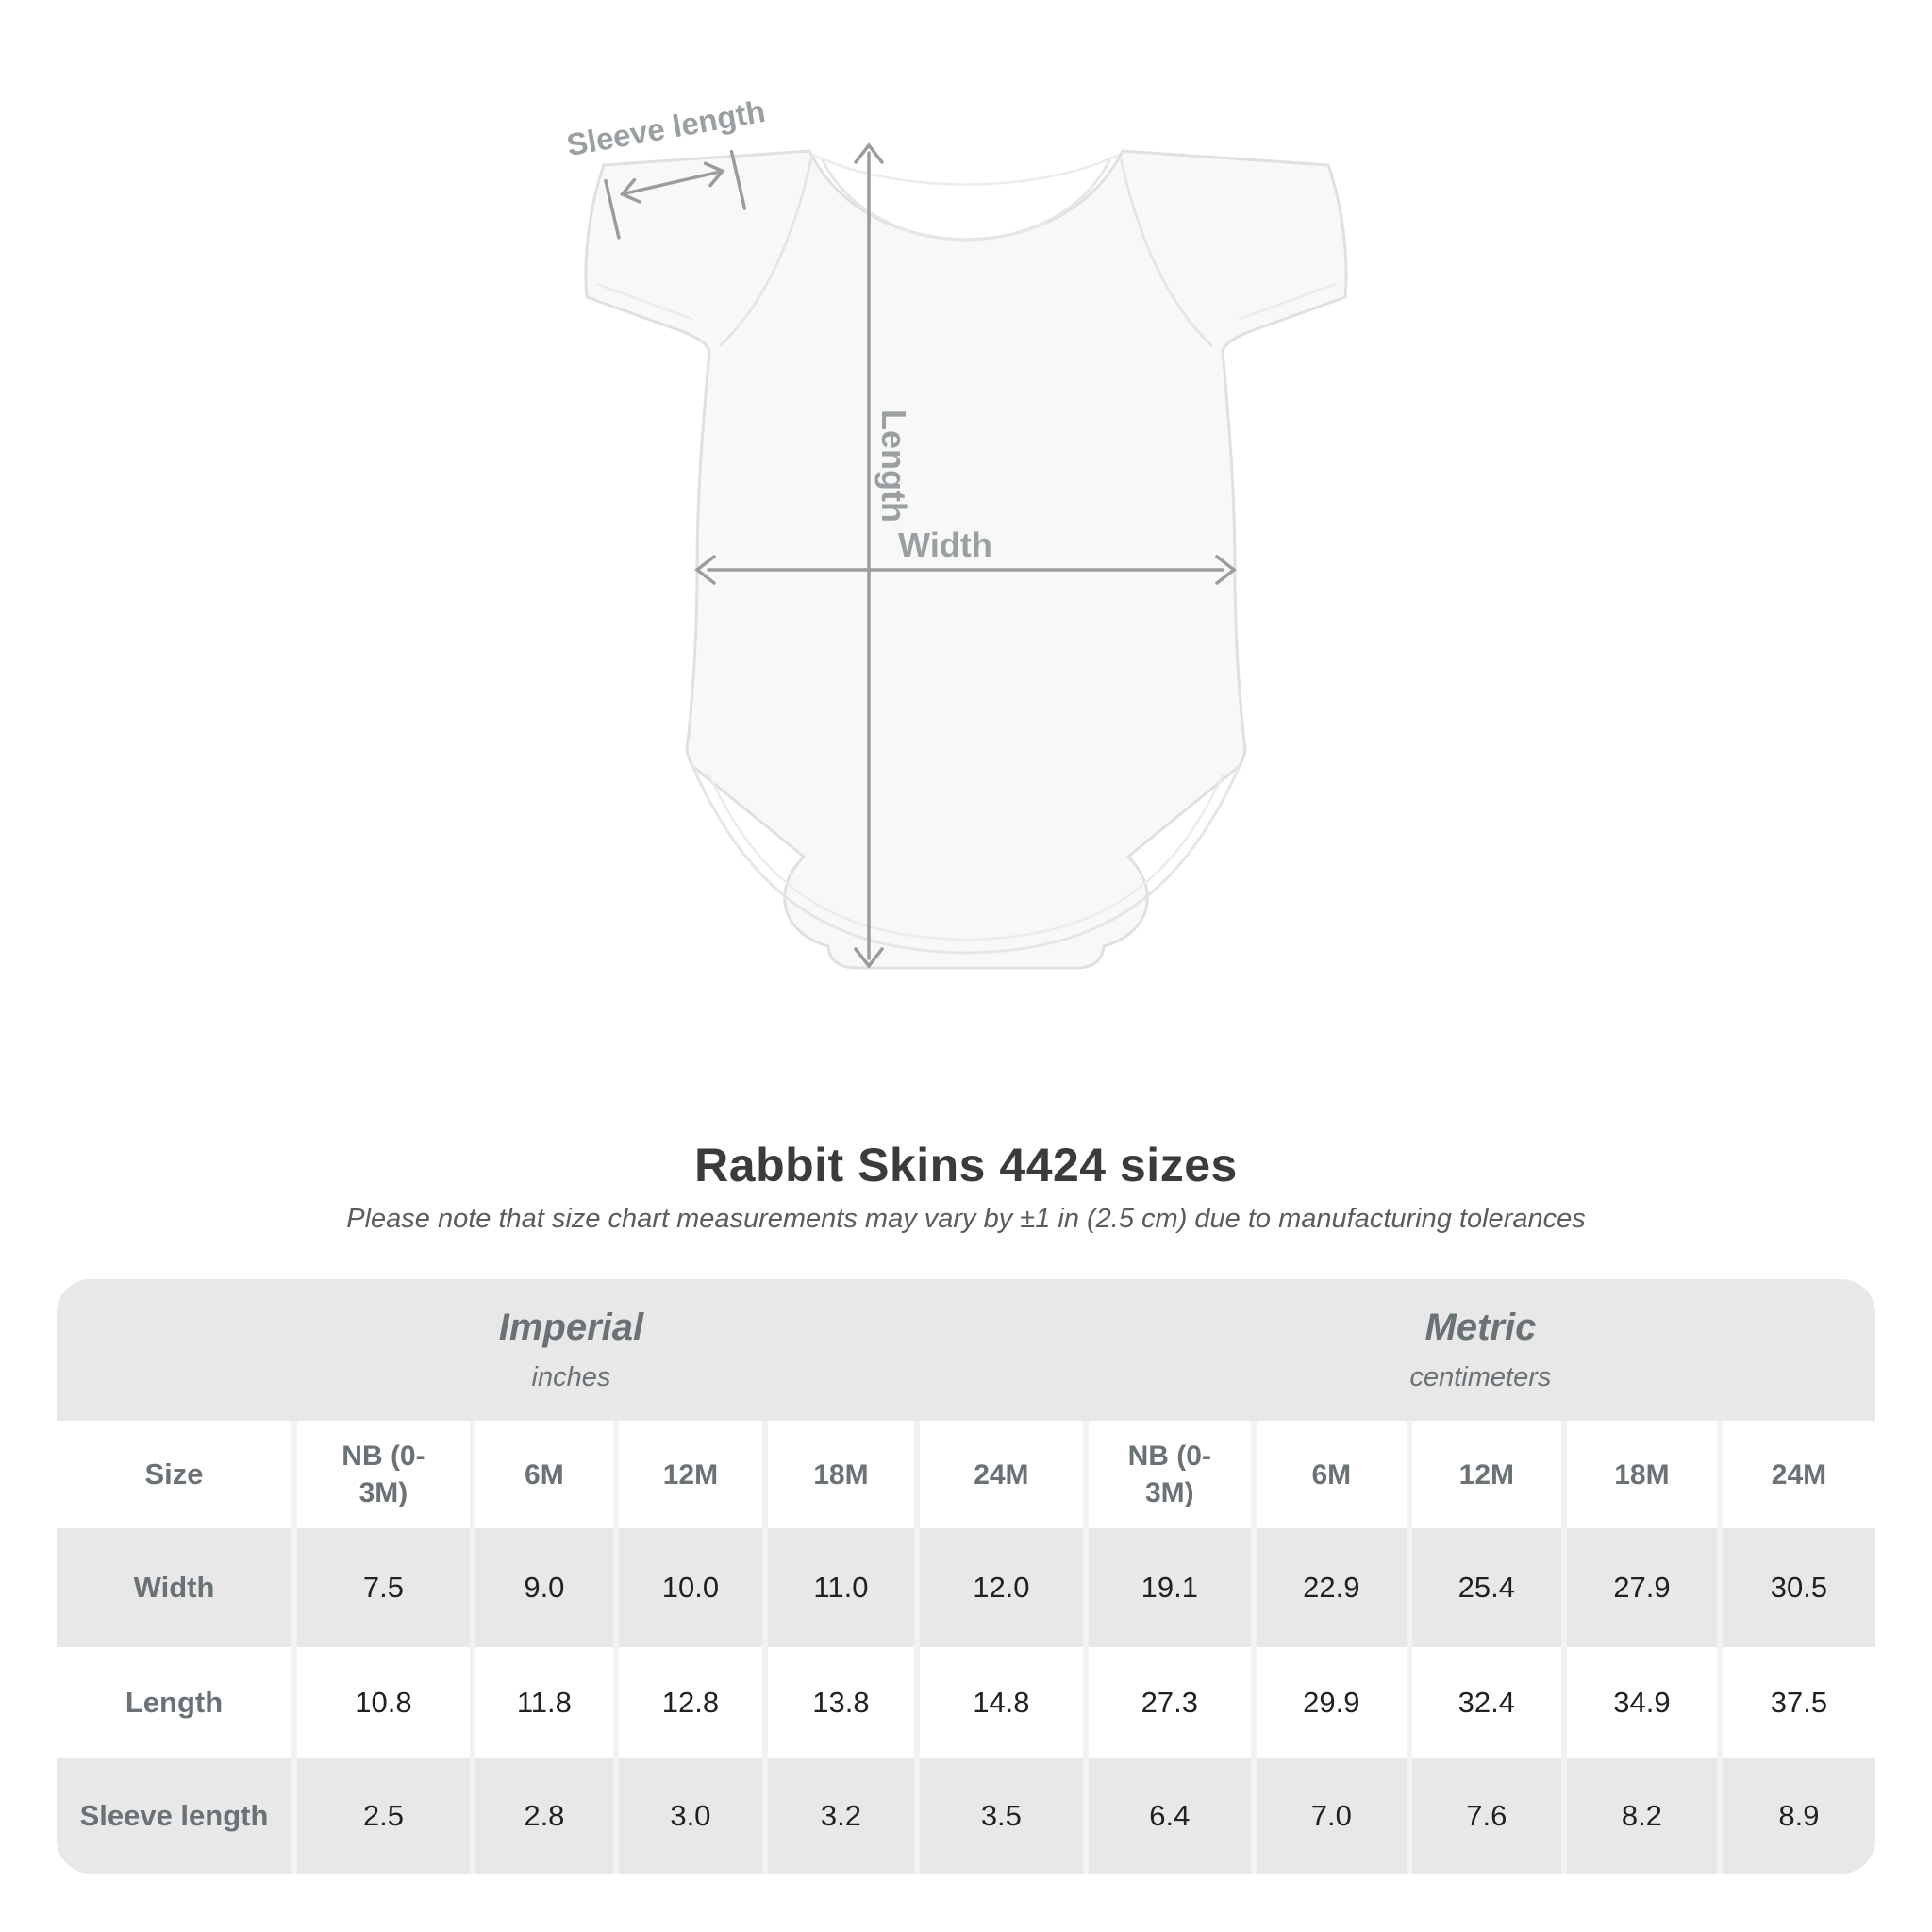 Image resolution: width=1932 pixels, height=1932 pixels. Describe the element at coordinates (672, 182) in the screenshot. I see `sleeve-length-arrow` at that location.